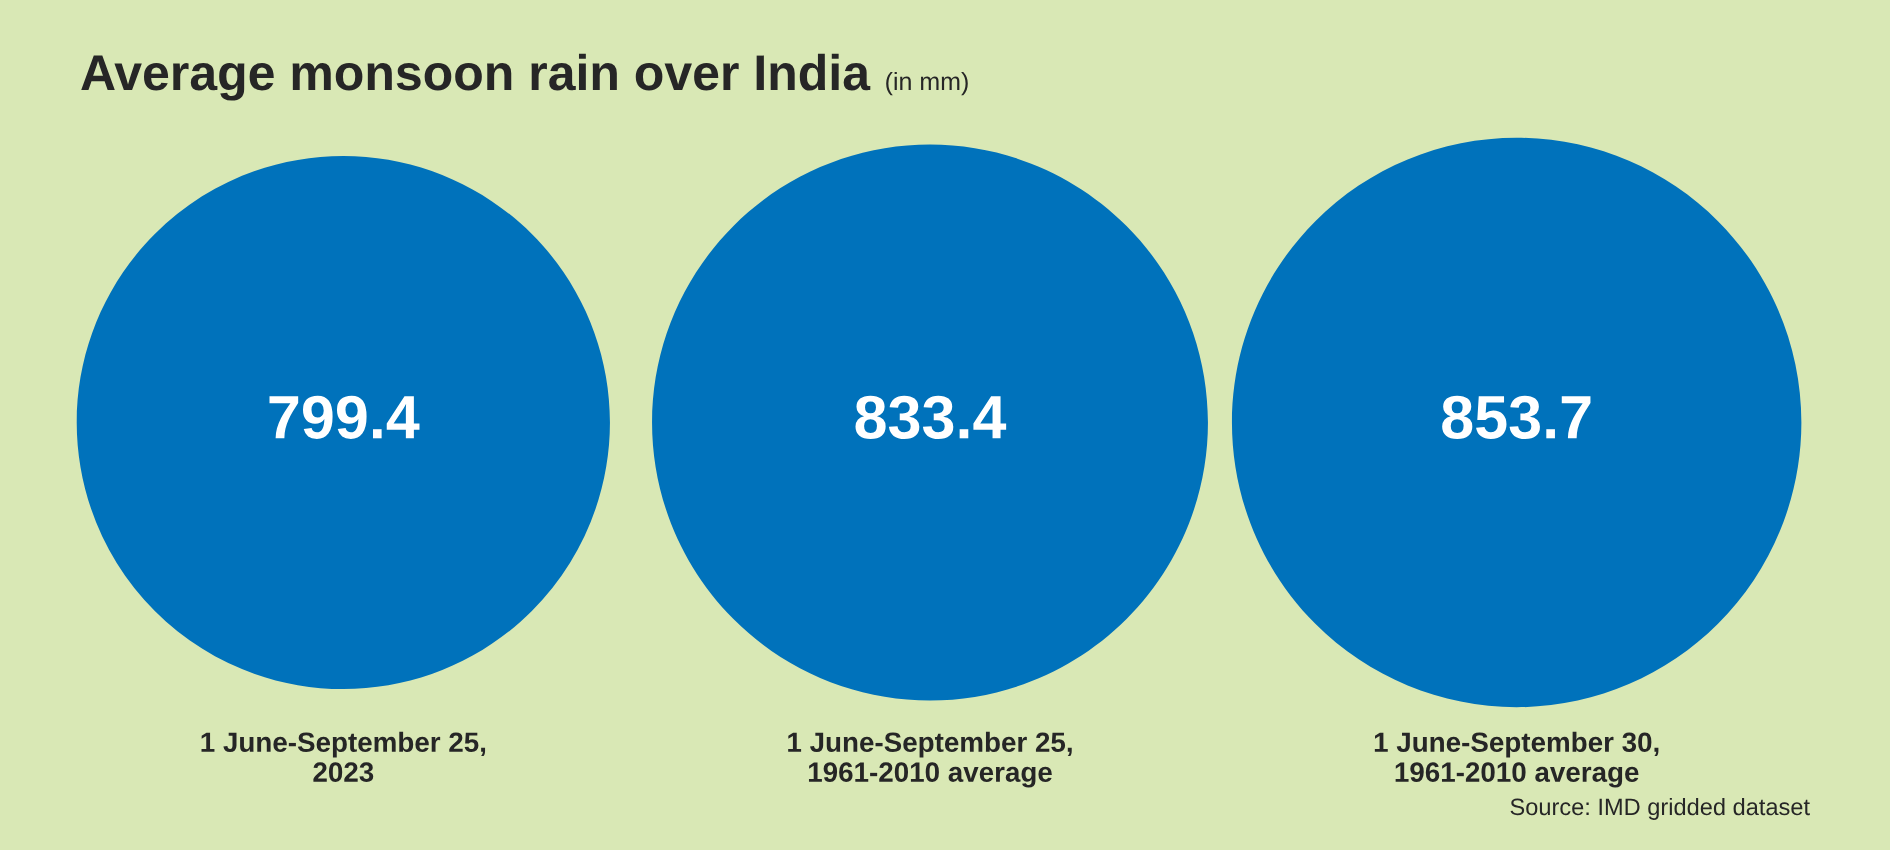  I want to click on text: Average monsoon rain over India, so click(476, 77).